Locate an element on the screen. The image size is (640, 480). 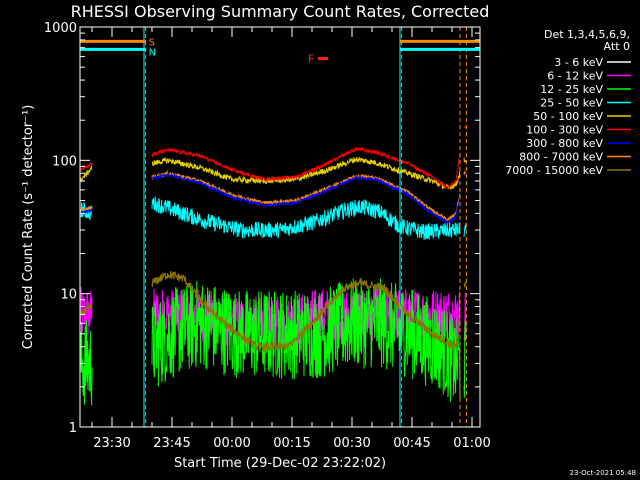
legend-label-25-50keV: 25 - 50 keV is located at coordinates (571, 103).